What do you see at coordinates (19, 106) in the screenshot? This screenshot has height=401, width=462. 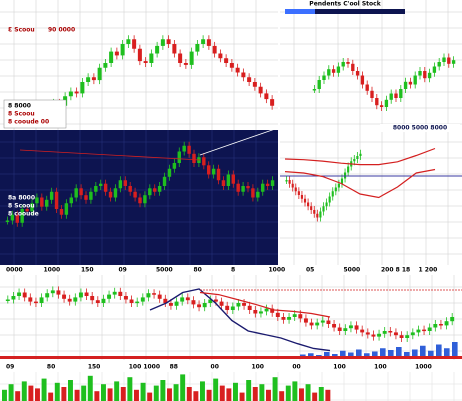 I see `info-label: 8 8000` at bounding box center [19, 106].